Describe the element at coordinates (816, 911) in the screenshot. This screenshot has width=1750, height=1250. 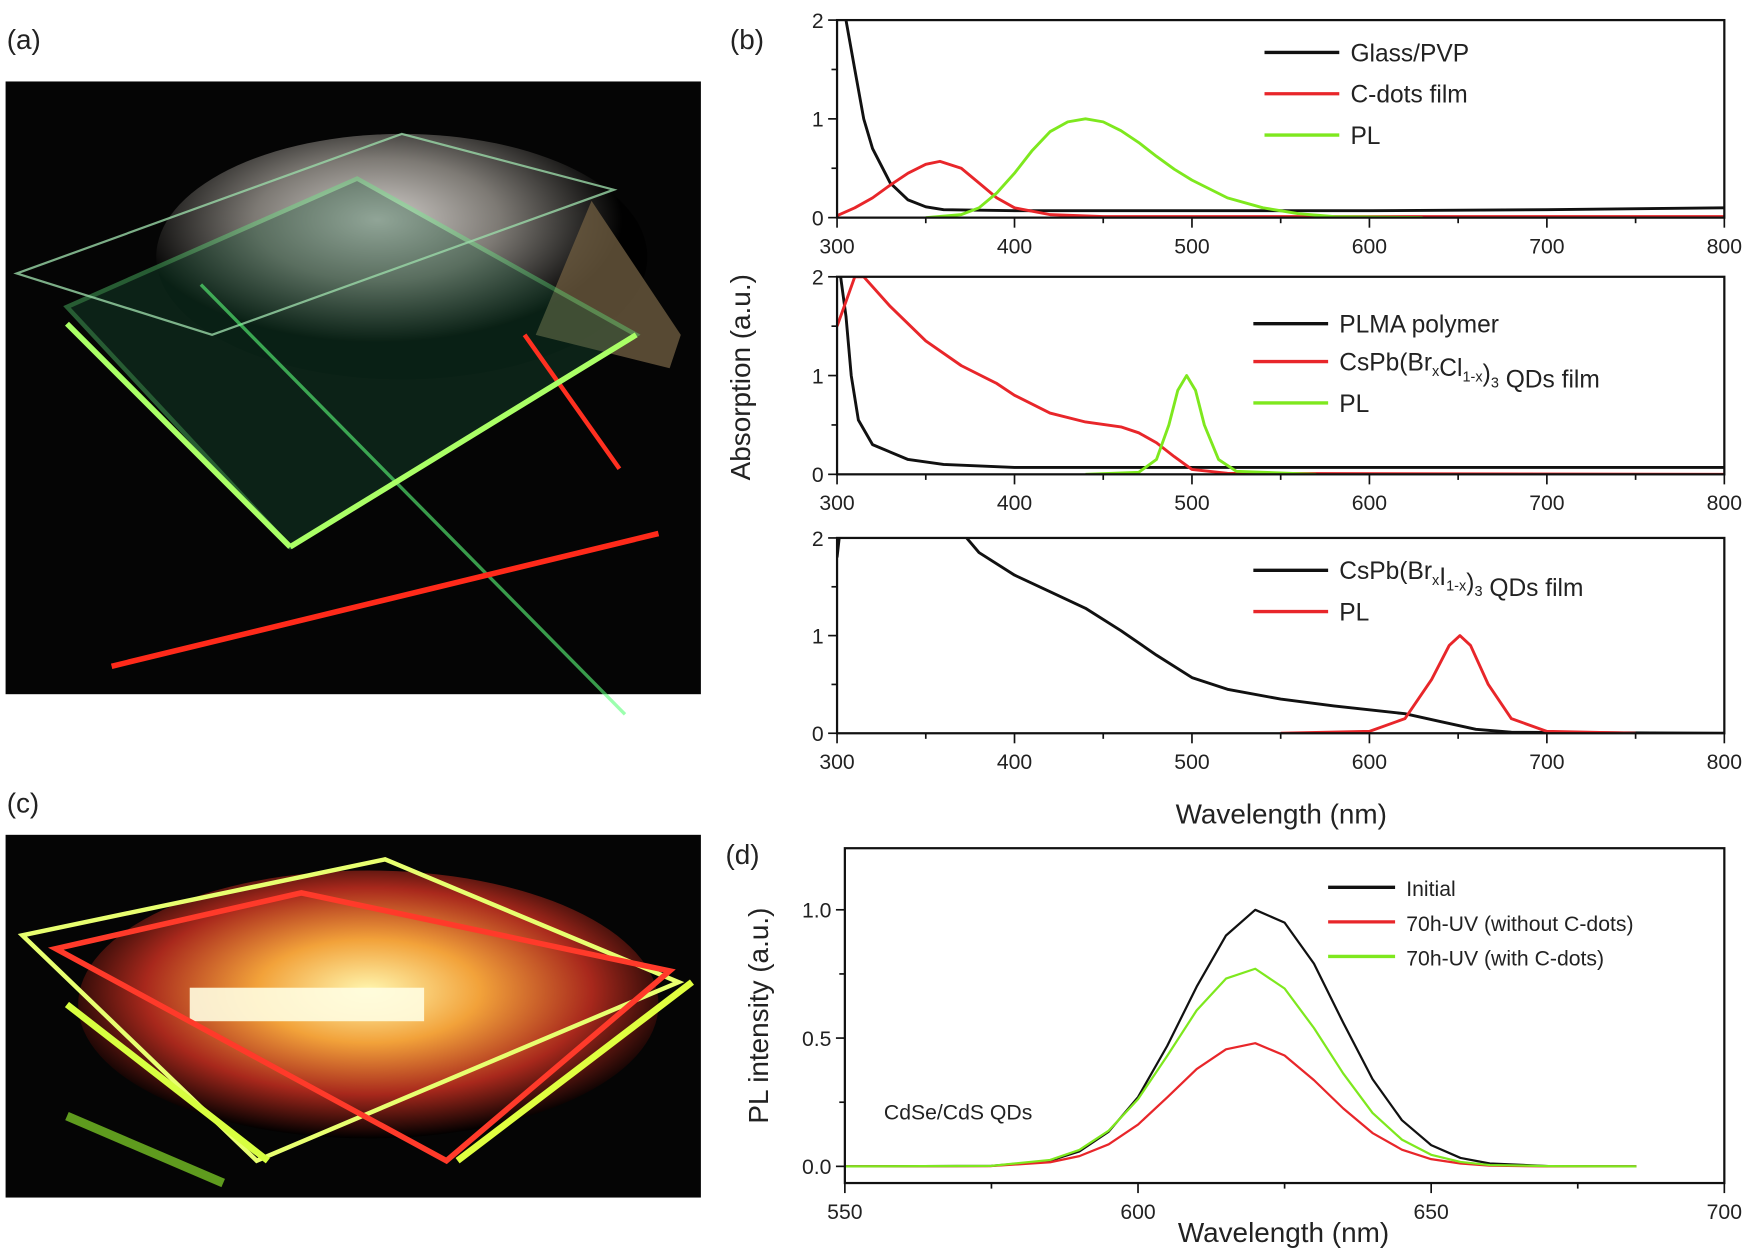
I see `y-tick-label: 1.0` at that location.